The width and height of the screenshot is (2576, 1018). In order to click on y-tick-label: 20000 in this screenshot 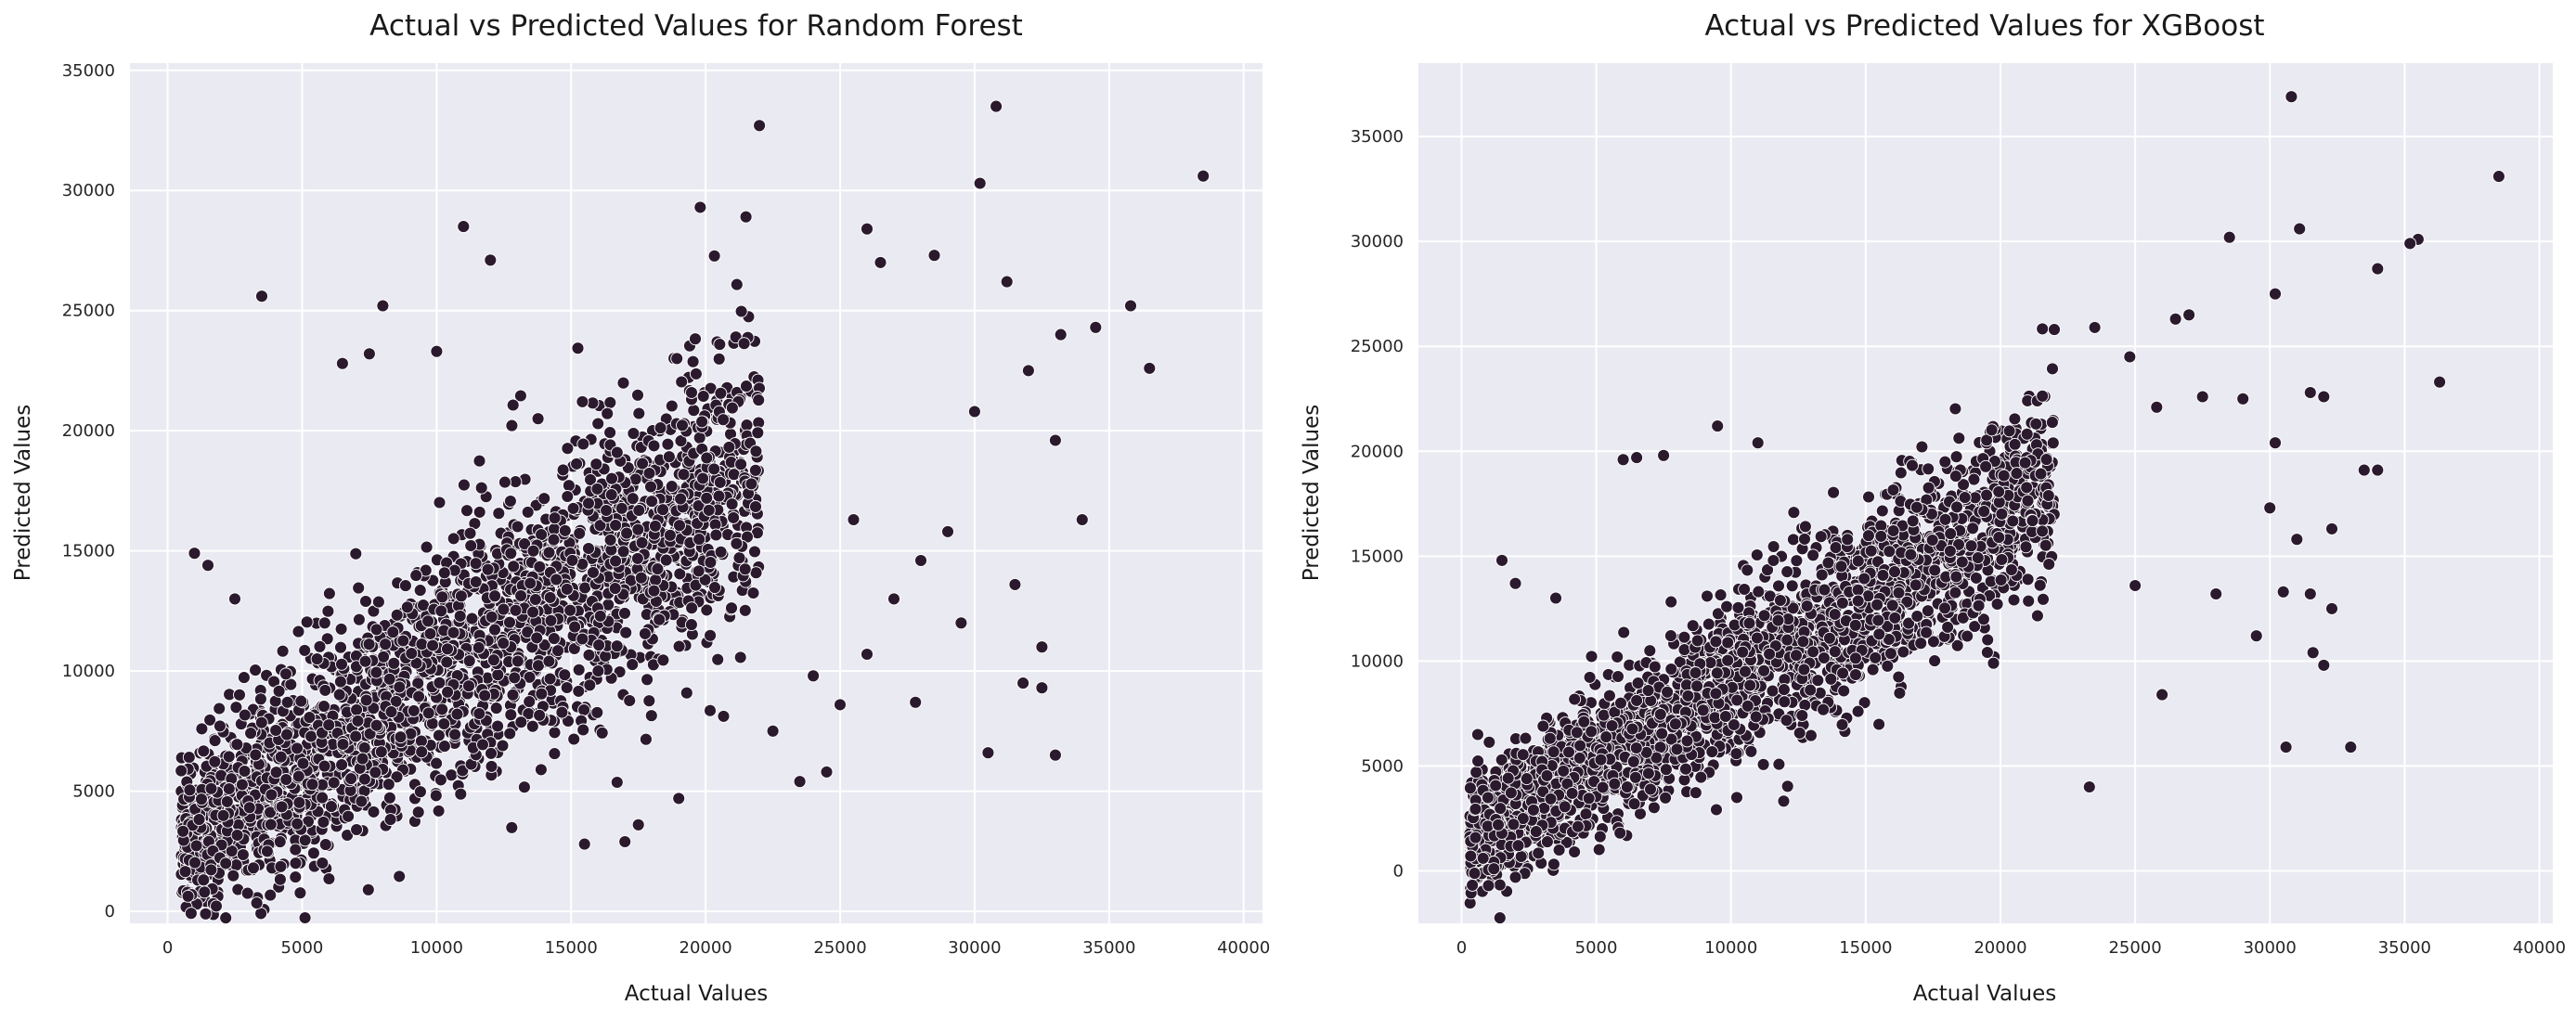, I will do `click(88, 431)`.